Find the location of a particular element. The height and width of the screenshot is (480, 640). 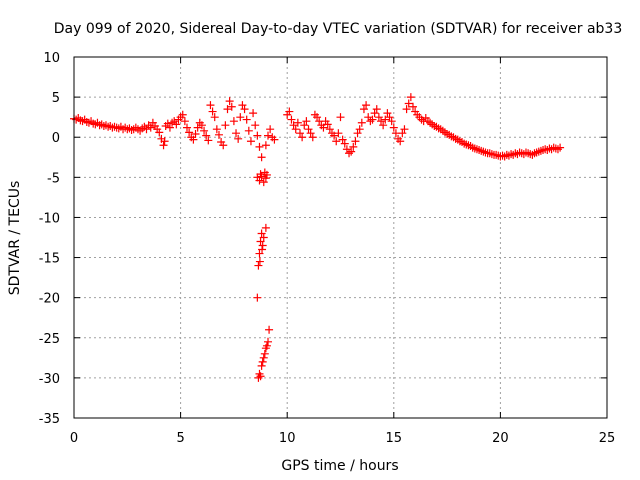

x-tick-label: 25 is located at coordinates (607, 438).